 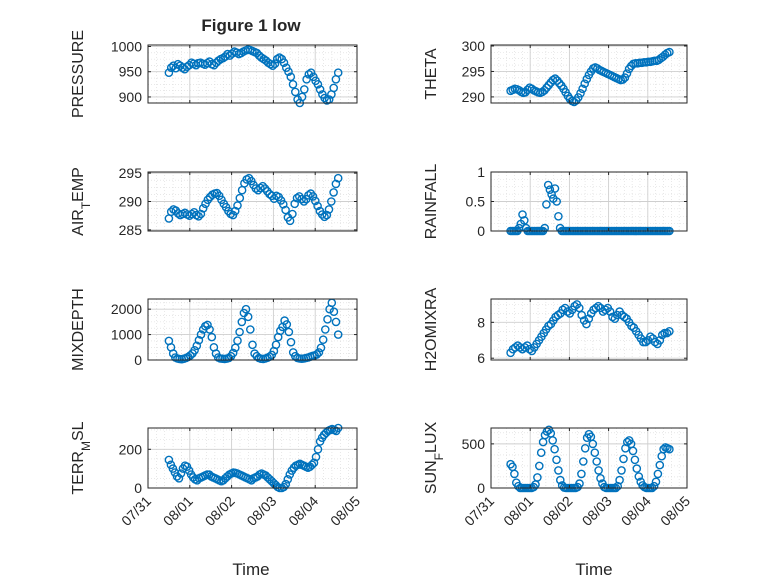 I want to click on y-tick-label: 0, so click(x=138, y=360).